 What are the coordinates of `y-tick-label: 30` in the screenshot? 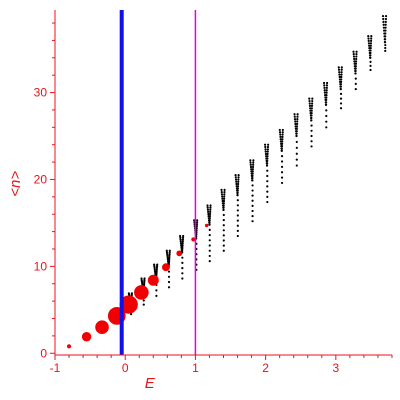 It's located at (41, 93).